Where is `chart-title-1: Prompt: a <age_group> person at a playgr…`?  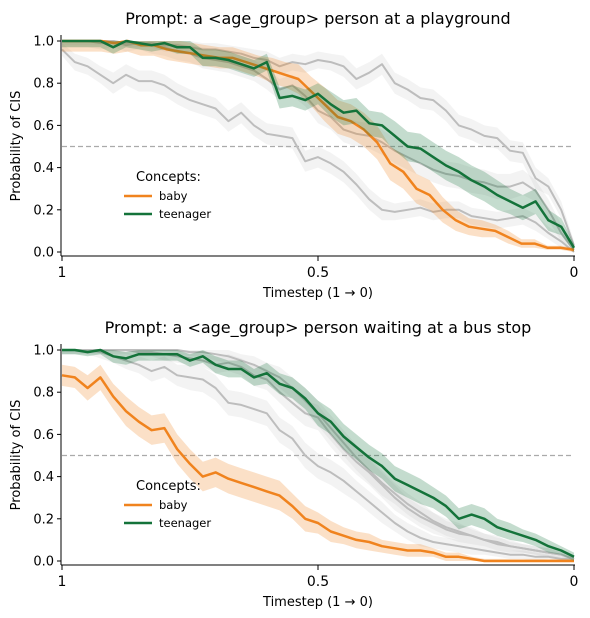
chart-title-1: Prompt: a <age_group> person at a playgr… is located at coordinates (317, 19).